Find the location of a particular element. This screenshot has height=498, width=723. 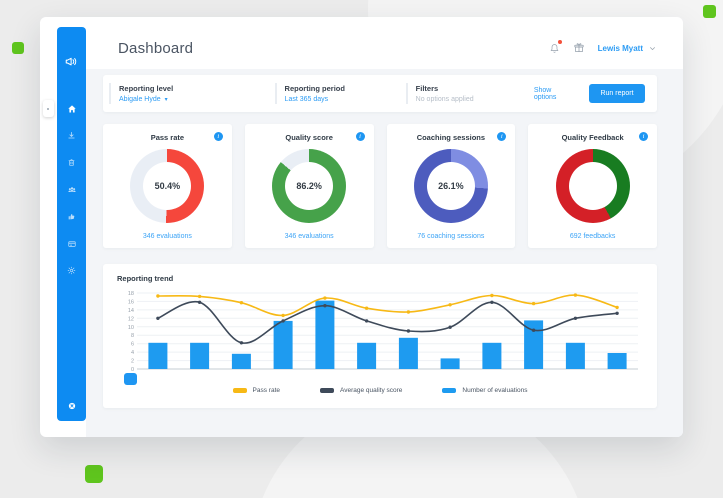

download-icon is located at coordinates (71, 135).